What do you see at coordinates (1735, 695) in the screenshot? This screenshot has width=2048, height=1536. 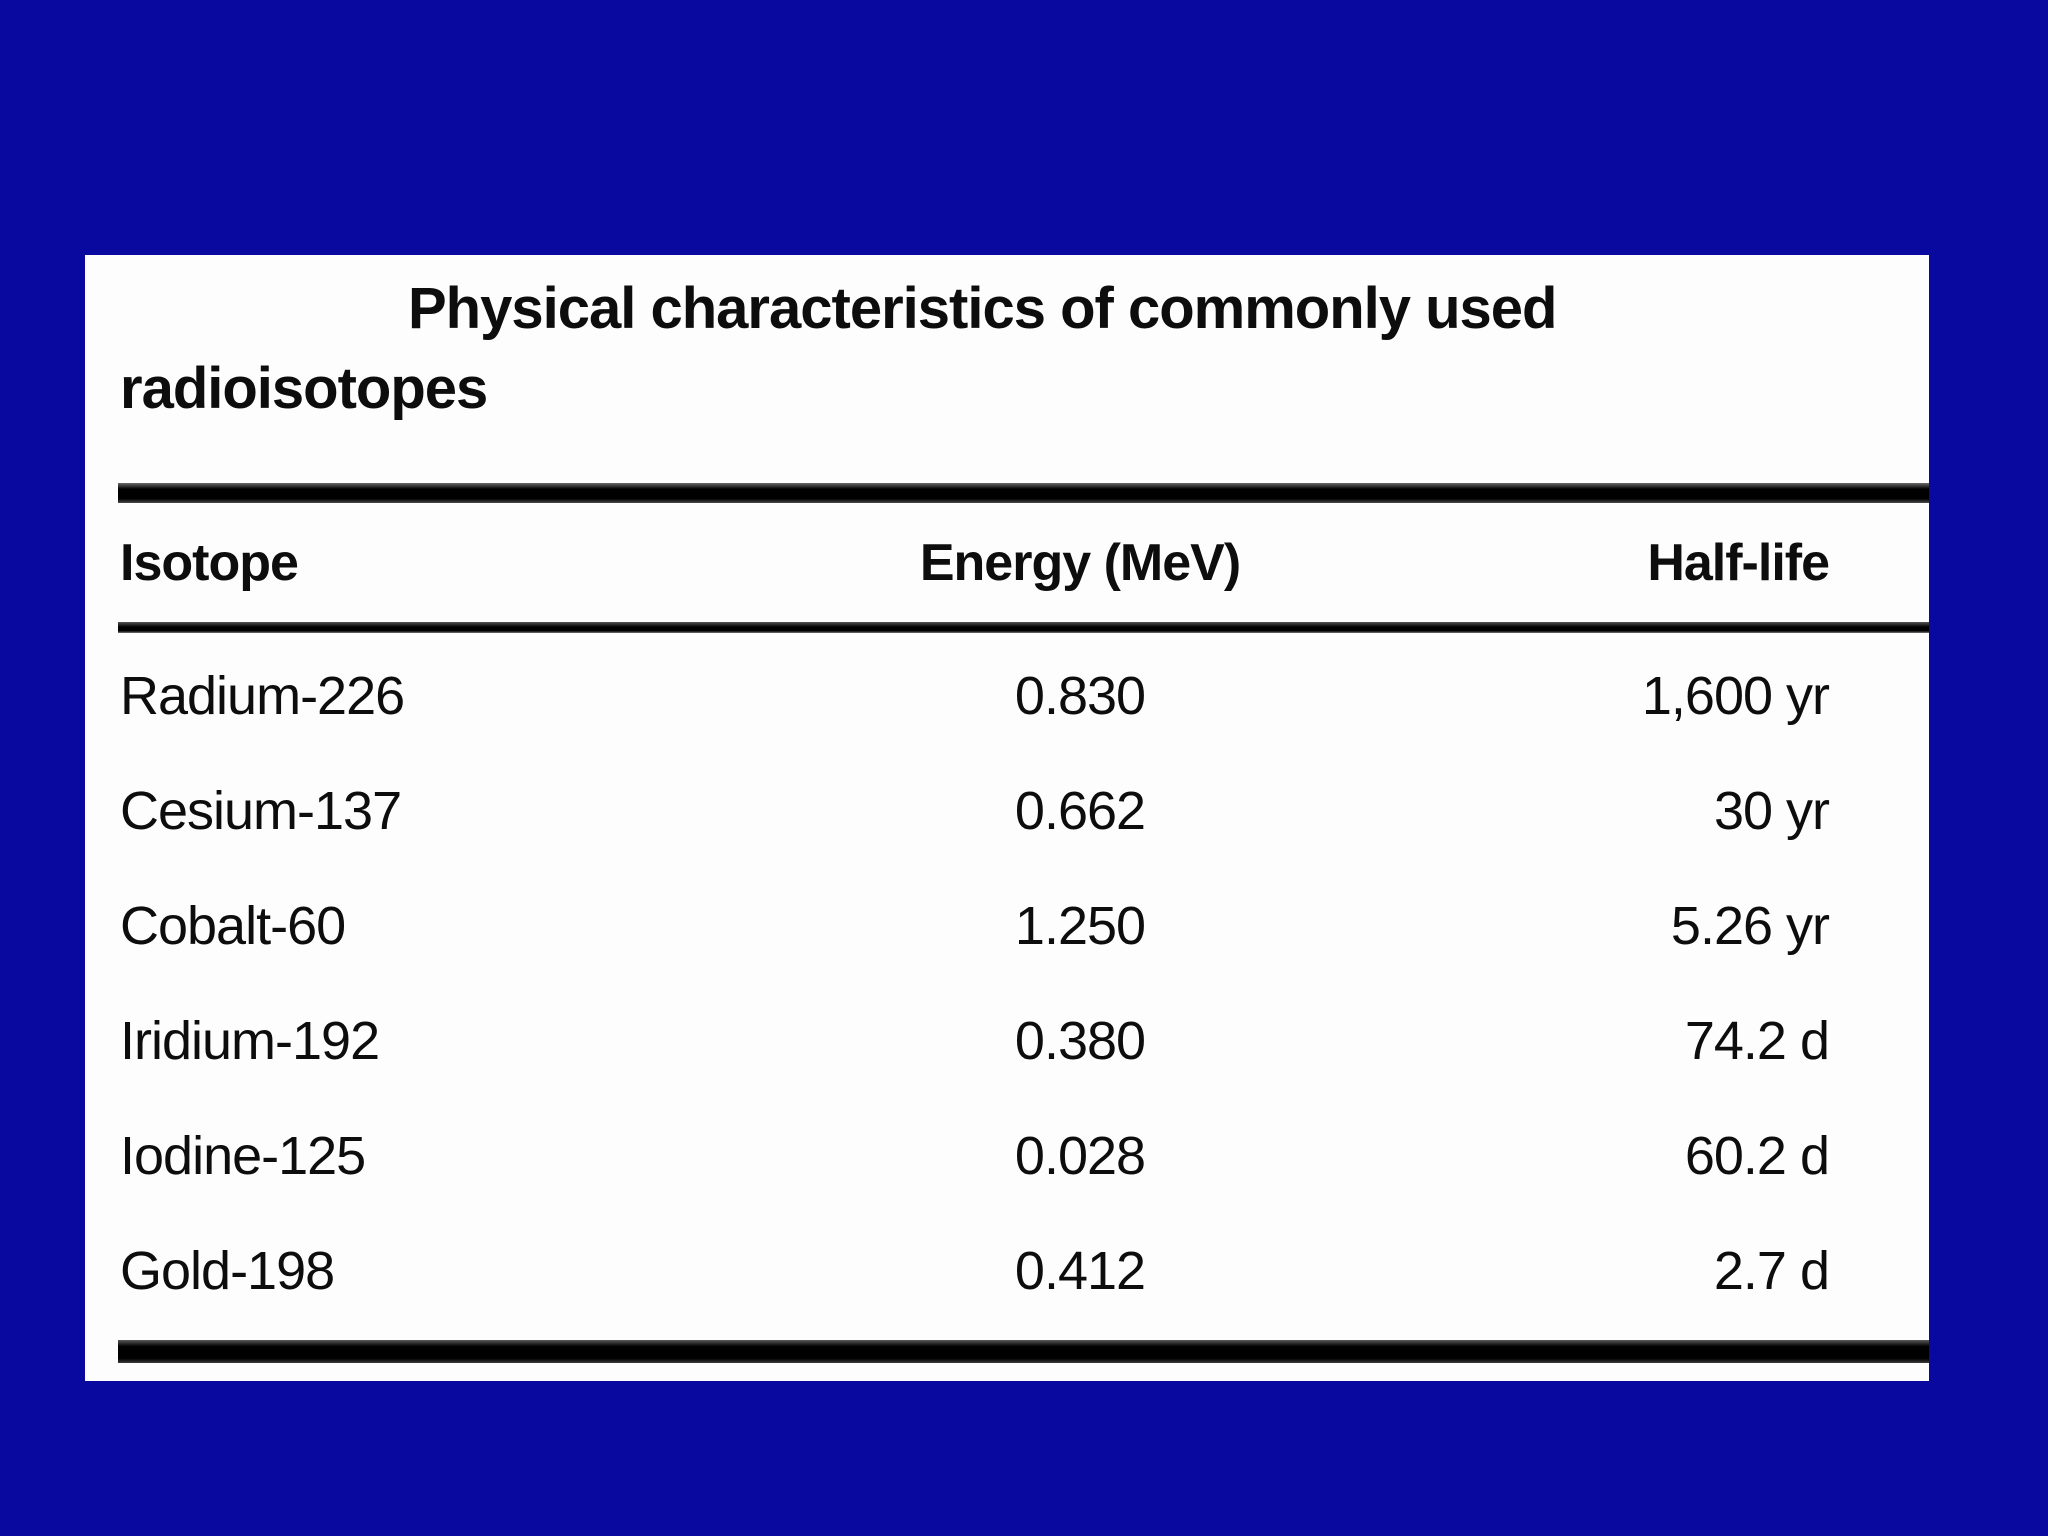 I see `half-life-cell: 1,600 yr` at bounding box center [1735, 695].